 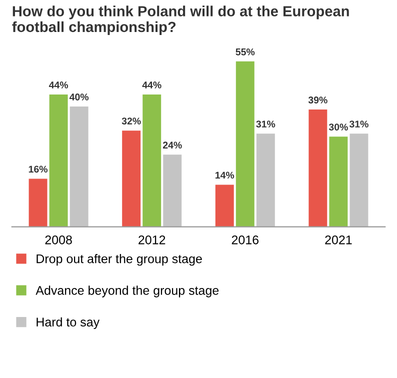 What do you see at coordinates (180, 20) in the screenshot?
I see `chart-title: How do you think Poland will do at the European football championship?` at bounding box center [180, 20].